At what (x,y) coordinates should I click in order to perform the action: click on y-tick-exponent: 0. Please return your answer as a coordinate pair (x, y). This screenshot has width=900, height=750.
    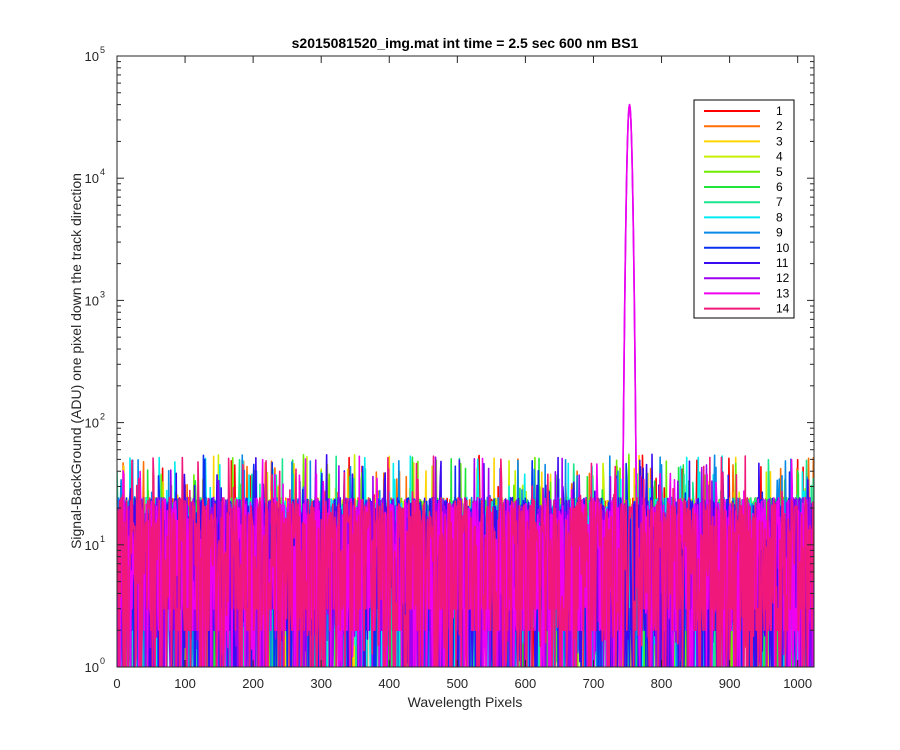
    Looking at the image, I should click on (102, 661).